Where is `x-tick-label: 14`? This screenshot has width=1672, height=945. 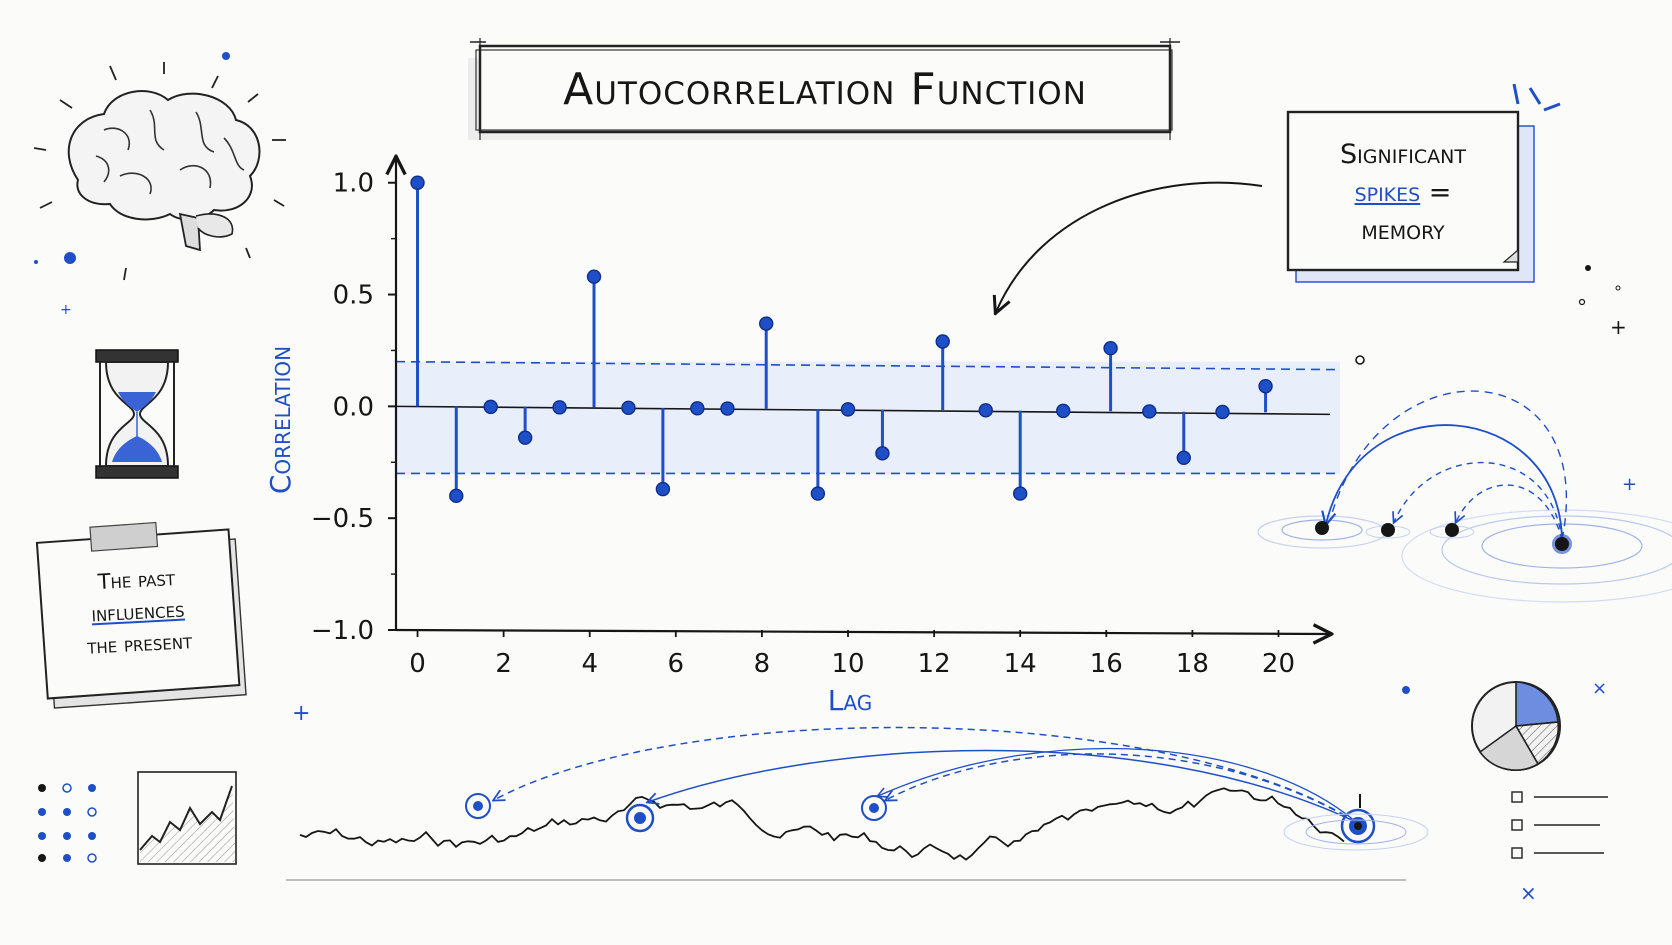 x-tick-label: 14 is located at coordinates (1020, 664).